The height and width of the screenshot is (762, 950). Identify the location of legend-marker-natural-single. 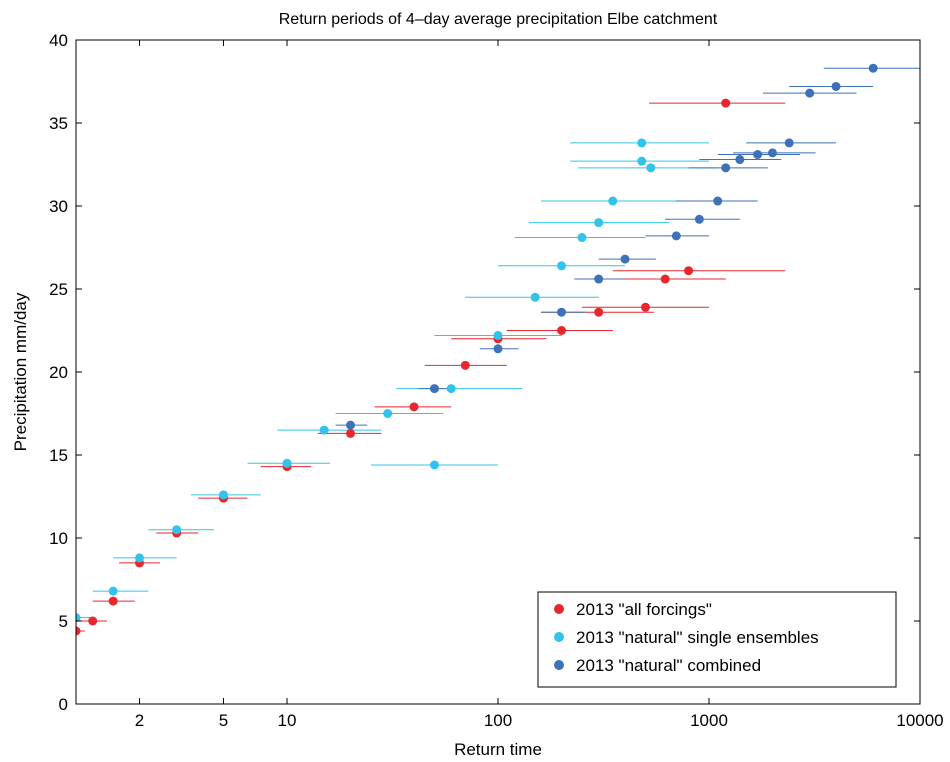
(559, 637).